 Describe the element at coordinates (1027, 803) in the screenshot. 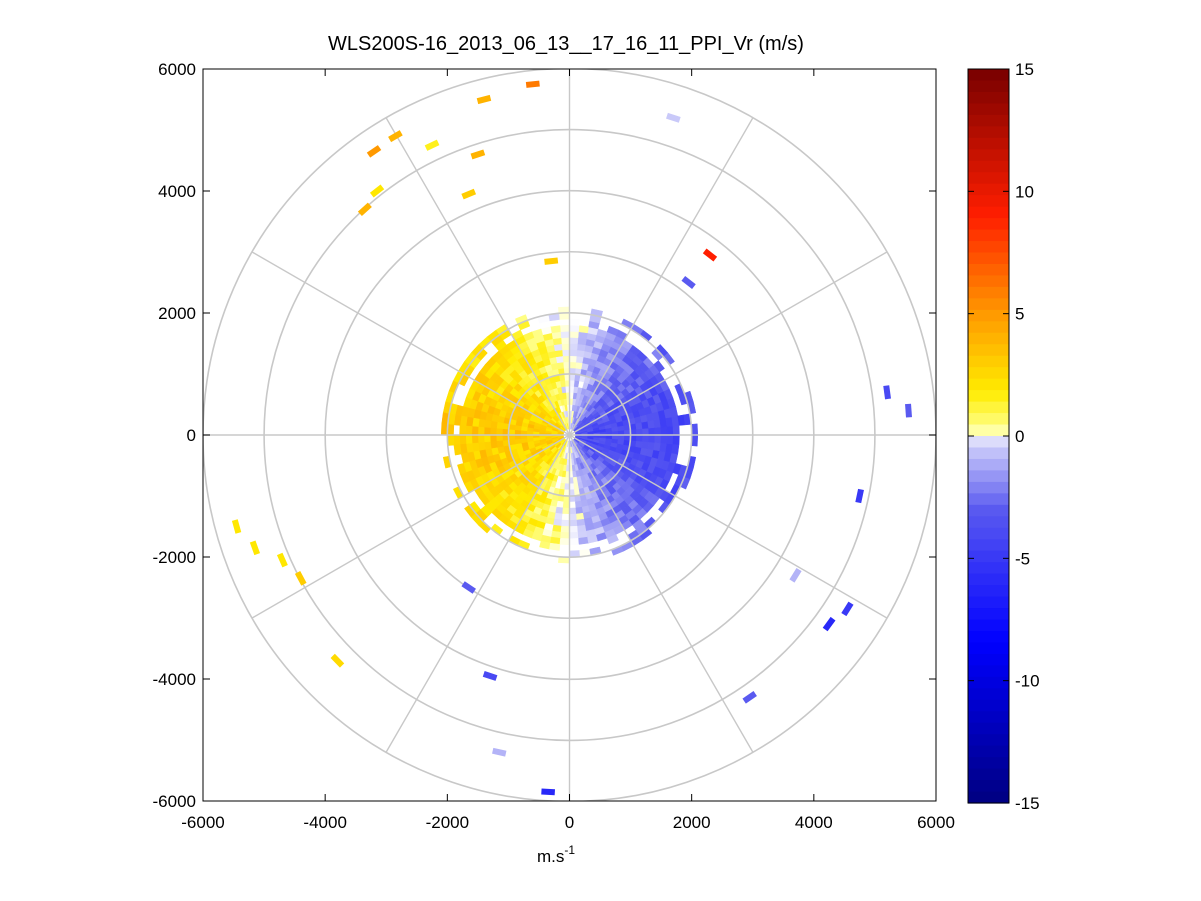

I see `colorbar-tick-label: -15` at that location.